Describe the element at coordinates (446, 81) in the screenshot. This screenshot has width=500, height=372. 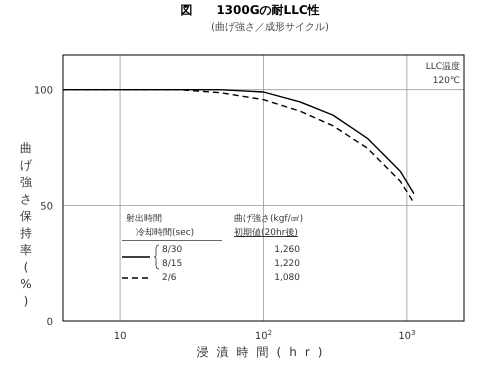
I see `annotation: 120℃` at that location.